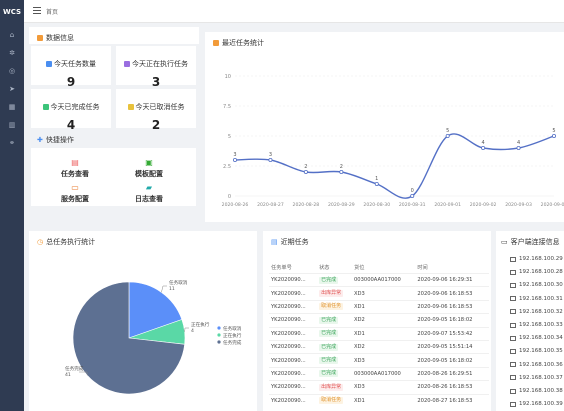 This screenshot has height=411, width=564. I want to click on series-line, so click(394, 166).